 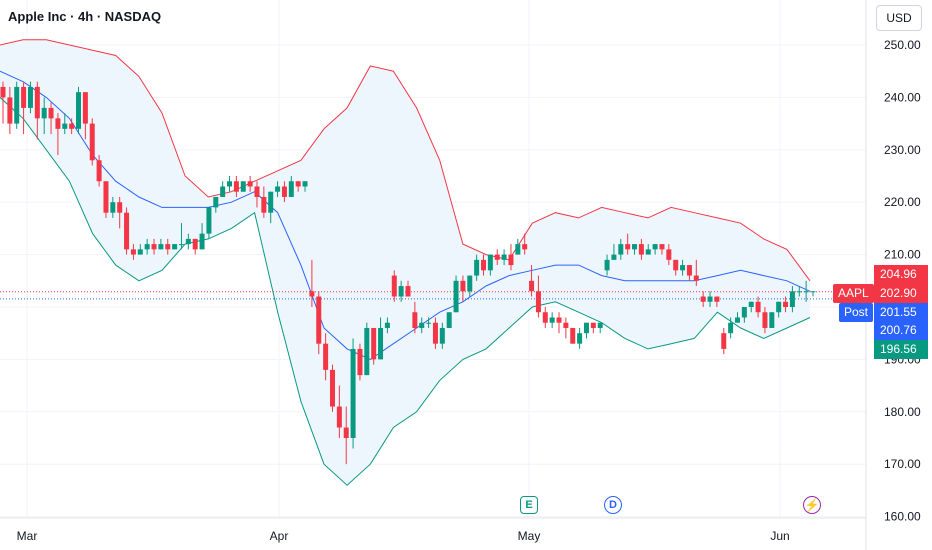 I want to click on lightning-icon: ⚡, so click(x=812, y=505).